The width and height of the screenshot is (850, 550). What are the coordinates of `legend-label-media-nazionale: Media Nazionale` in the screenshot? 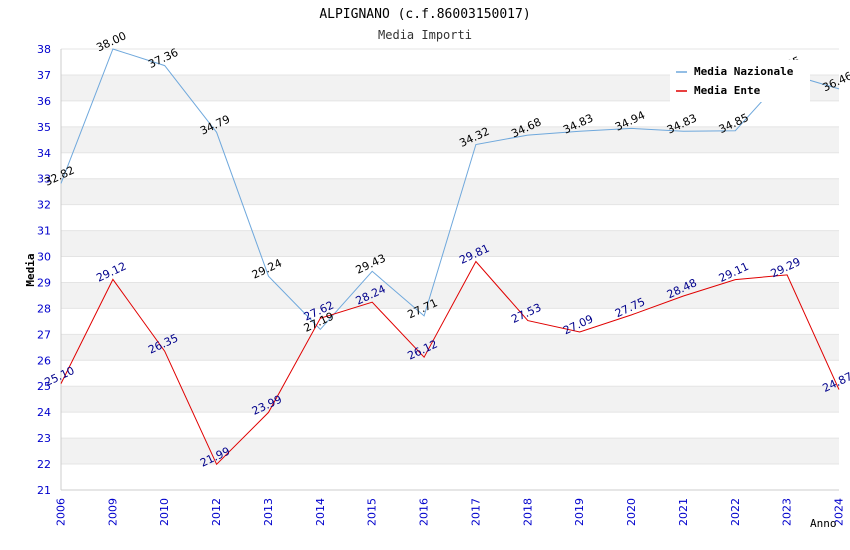 It's located at (744, 71).